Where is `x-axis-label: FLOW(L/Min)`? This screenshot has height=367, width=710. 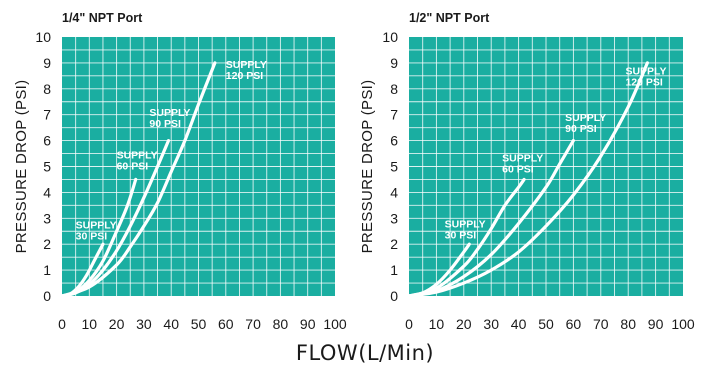 x-axis-label: FLOW(L/Min) is located at coordinates (365, 353).